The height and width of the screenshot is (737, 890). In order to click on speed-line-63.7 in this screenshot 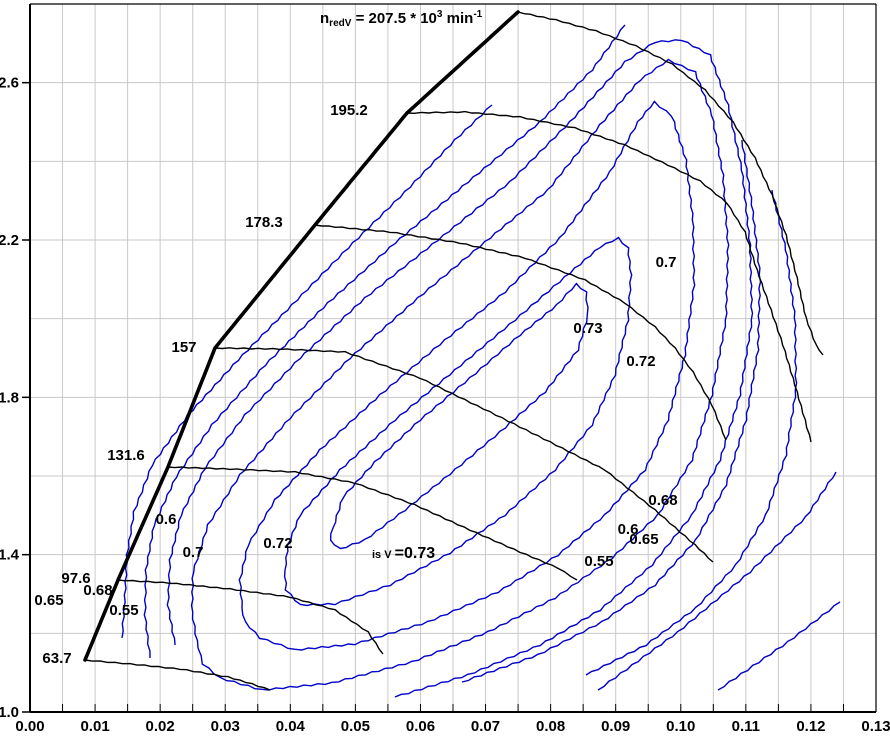, I will do `click(177, 675)`.